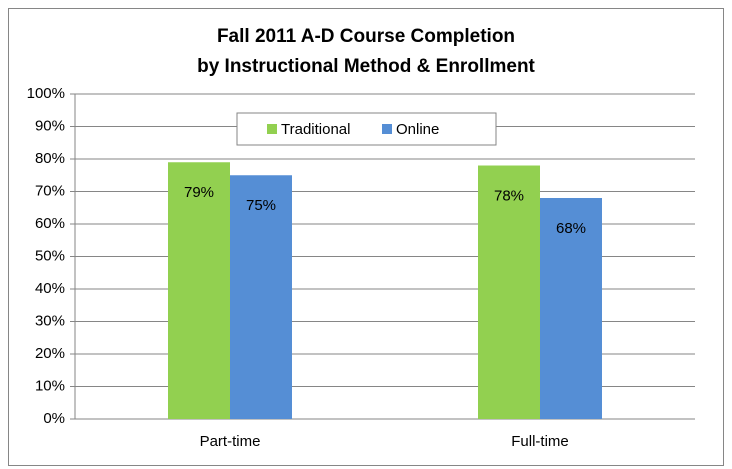  What do you see at coordinates (509, 195) in the screenshot?
I see `data-label: 78%` at bounding box center [509, 195].